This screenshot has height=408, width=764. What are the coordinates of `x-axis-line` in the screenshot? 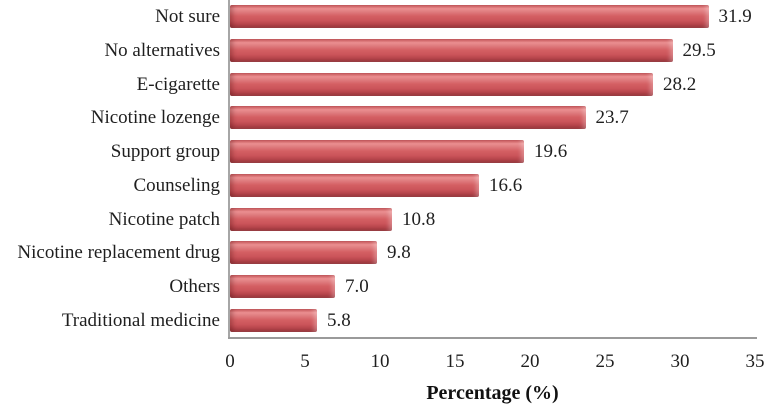 It's located at (492, 338).